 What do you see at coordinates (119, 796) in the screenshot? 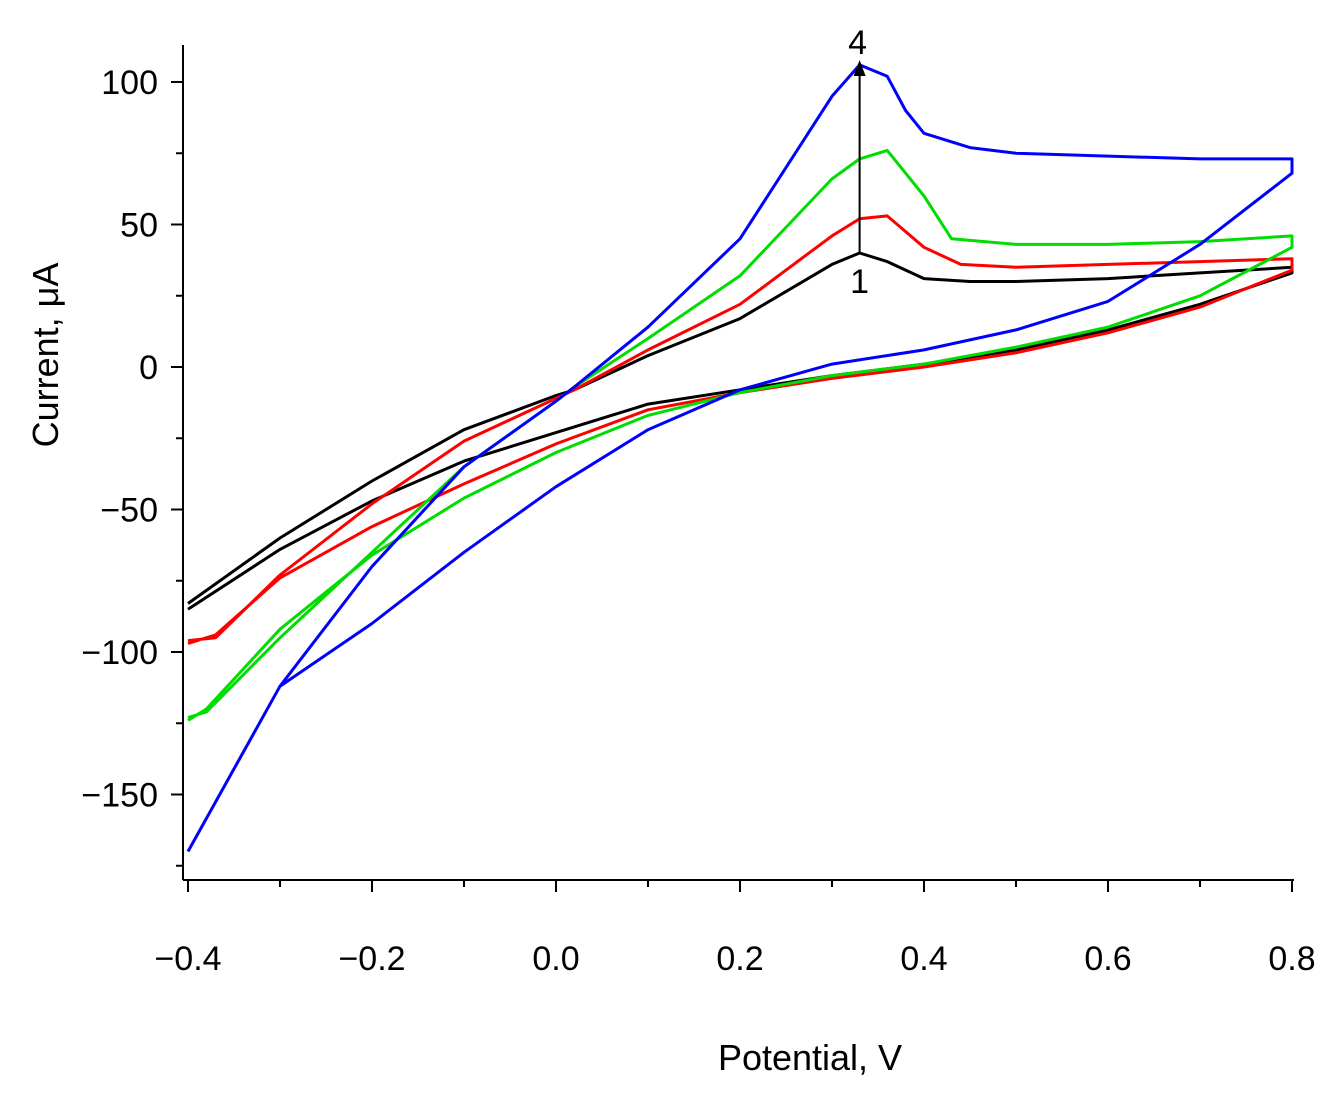
I see `y-tick-label: −150` at bounding box center [119, 796].